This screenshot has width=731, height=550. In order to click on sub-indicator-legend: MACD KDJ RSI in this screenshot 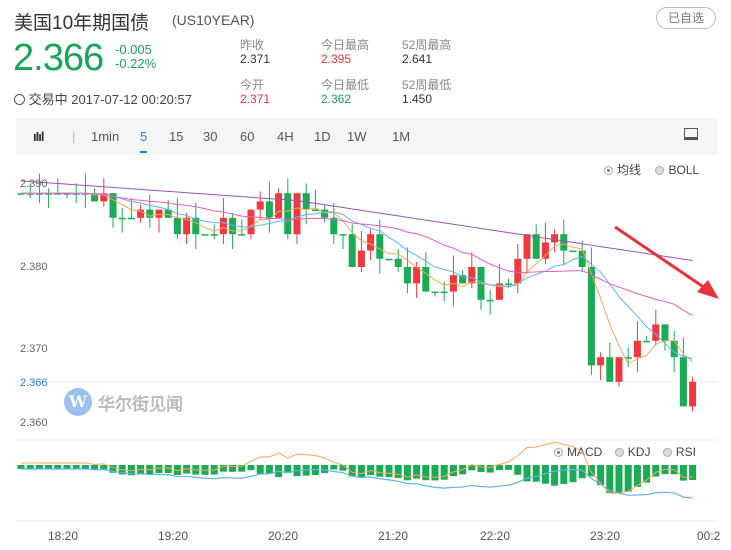, I will do `click(625, 452)`.